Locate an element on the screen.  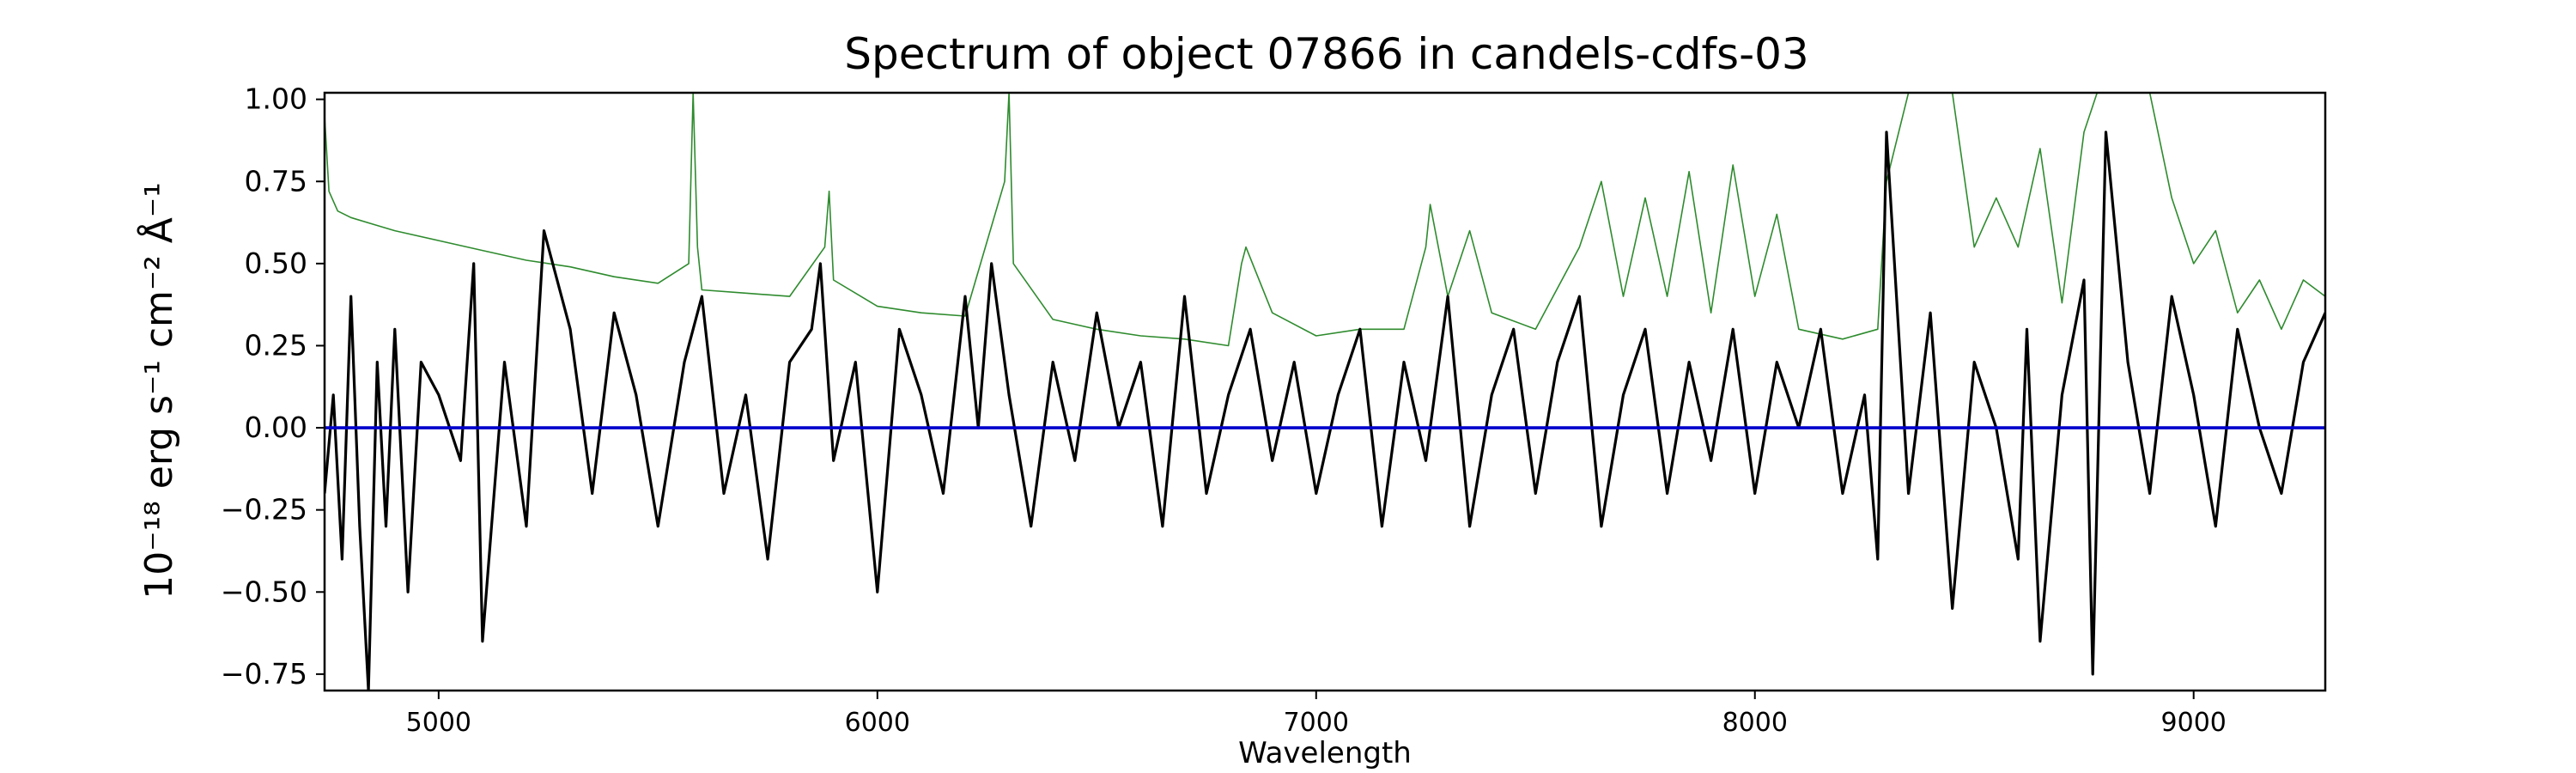
x-tick-label: 8000 is located at coordinates (1755, 723).